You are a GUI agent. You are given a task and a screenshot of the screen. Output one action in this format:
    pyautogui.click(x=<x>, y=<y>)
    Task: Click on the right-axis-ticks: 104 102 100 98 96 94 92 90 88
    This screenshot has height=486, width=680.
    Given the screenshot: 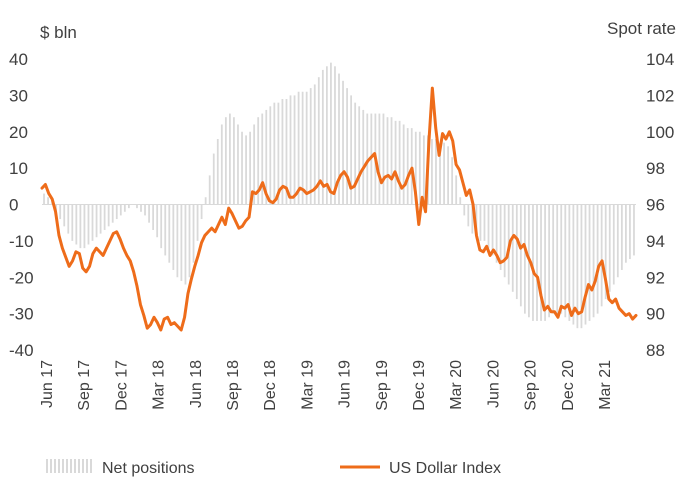 What is the action you would take?
    pyautogui.click(x=660, y=205)
    